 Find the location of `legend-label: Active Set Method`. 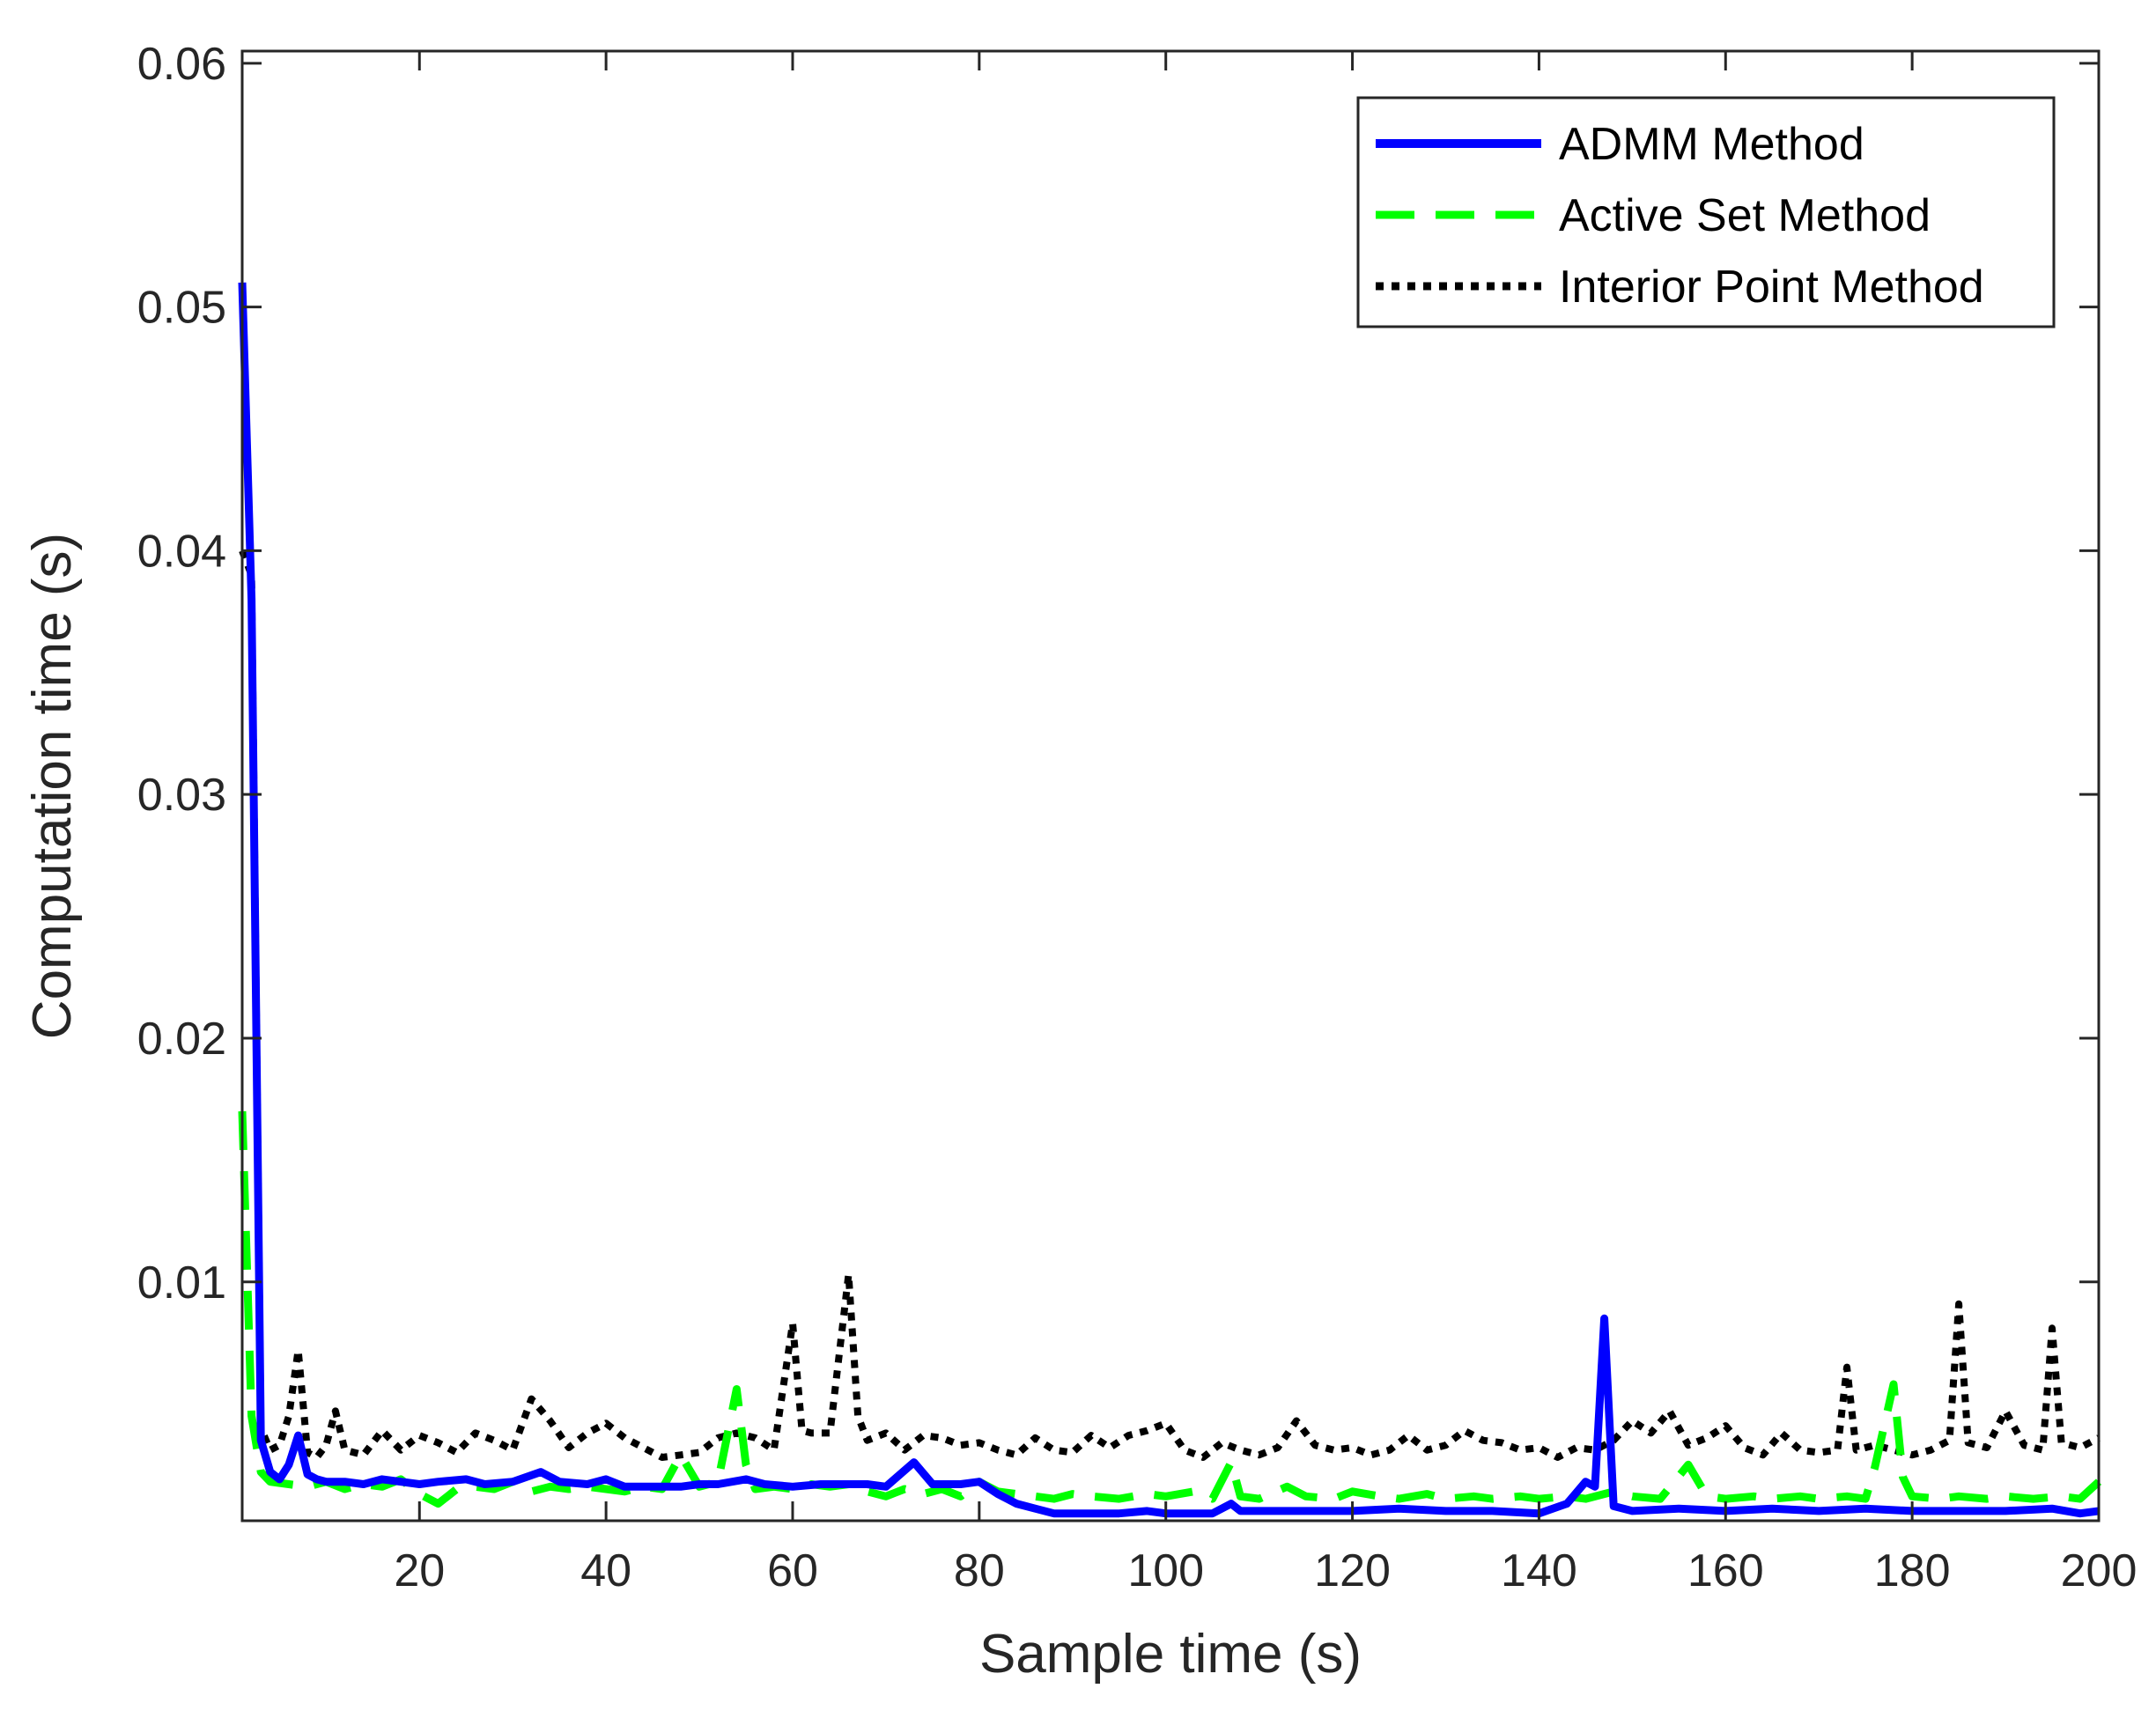

legend-label: Active Set Method is located at coordinates (1745, 215).